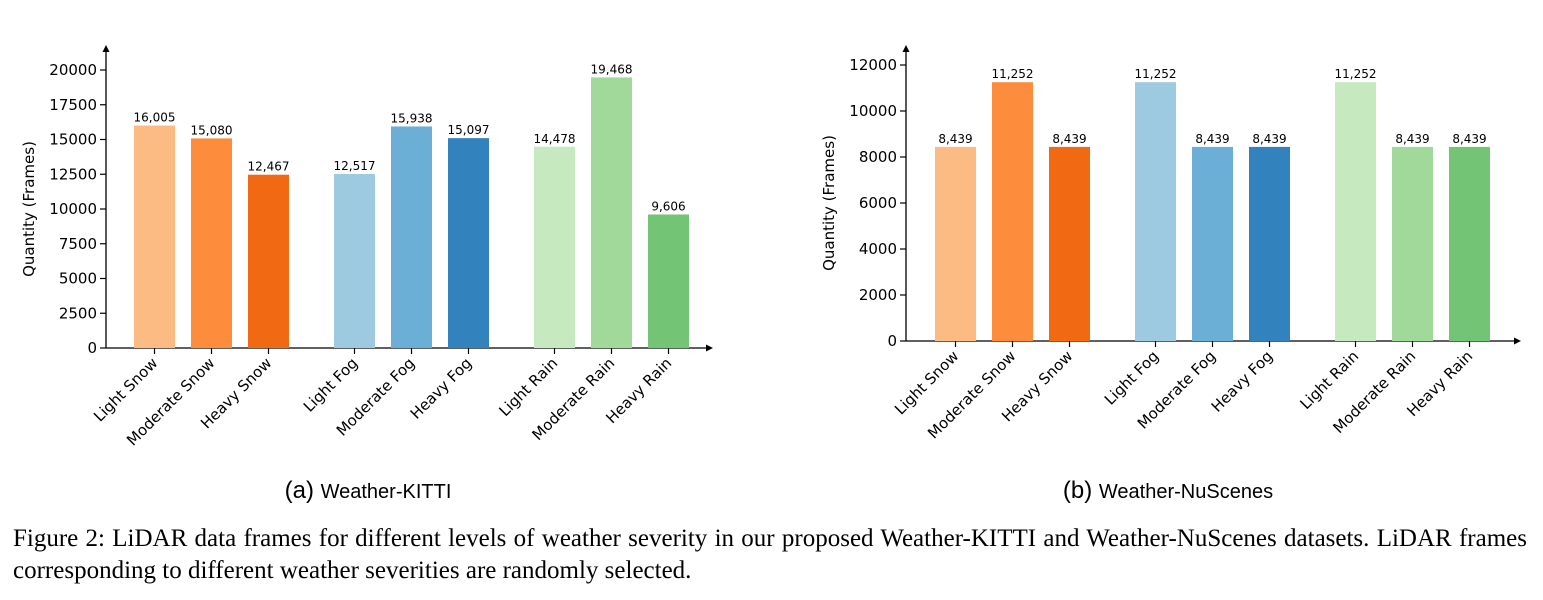 This screenshot has height=600, width=1543. What do you see at coordinates (878, 295) in the screenshot?
I see `y-tick-label: 2000` at bounding box center [878, 295].